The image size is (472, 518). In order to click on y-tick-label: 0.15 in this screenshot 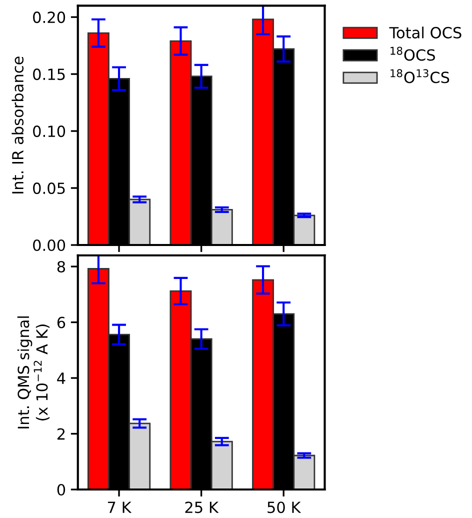, I will do `click(49, 74)`.